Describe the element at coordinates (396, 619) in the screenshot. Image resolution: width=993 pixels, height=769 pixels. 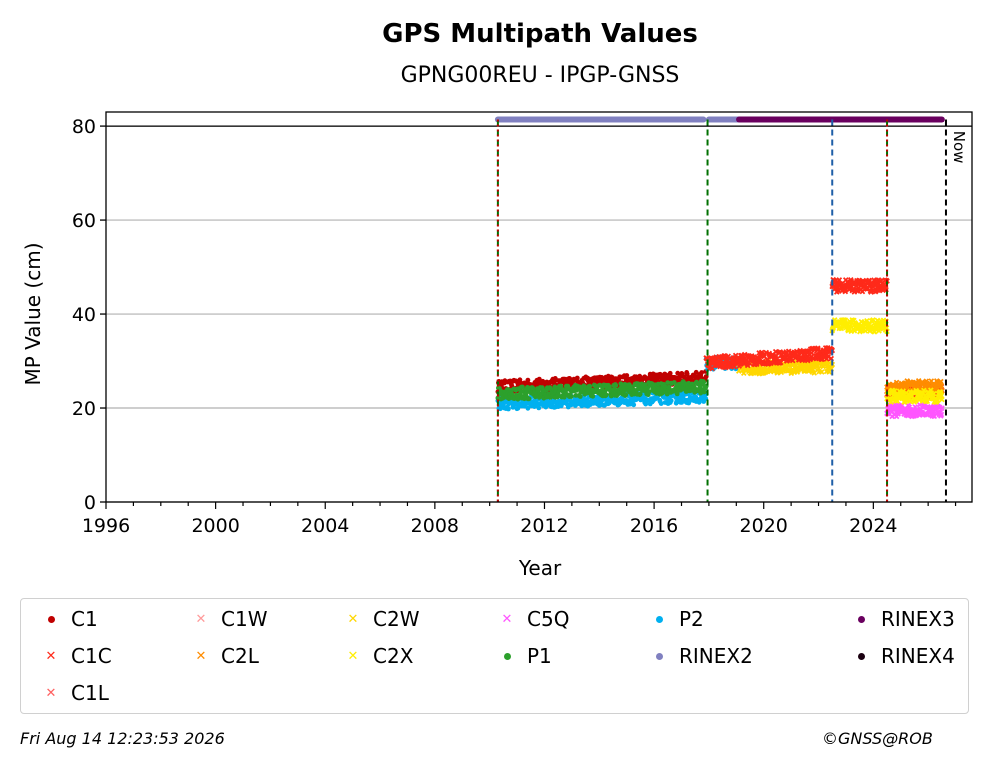
I see `legend-label: C2W` at that location.